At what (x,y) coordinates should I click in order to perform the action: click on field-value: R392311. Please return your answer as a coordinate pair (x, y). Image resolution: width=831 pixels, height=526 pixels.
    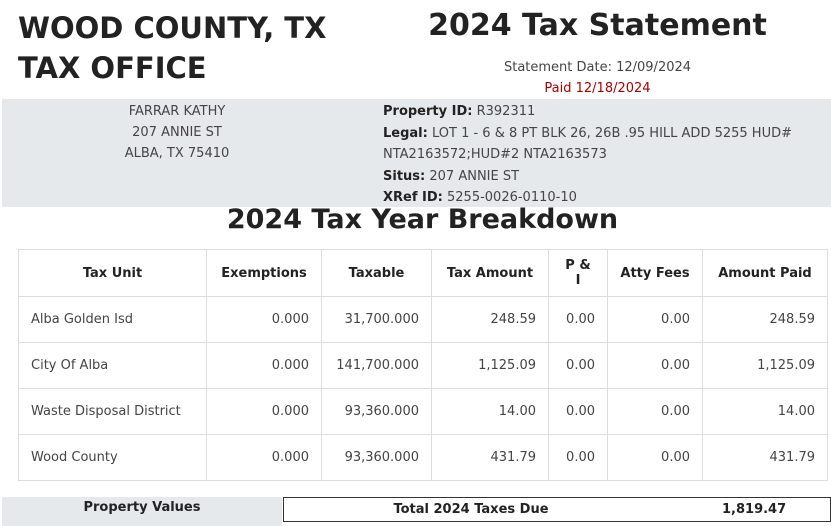
    Looking at the image, I should click on (506, 111).